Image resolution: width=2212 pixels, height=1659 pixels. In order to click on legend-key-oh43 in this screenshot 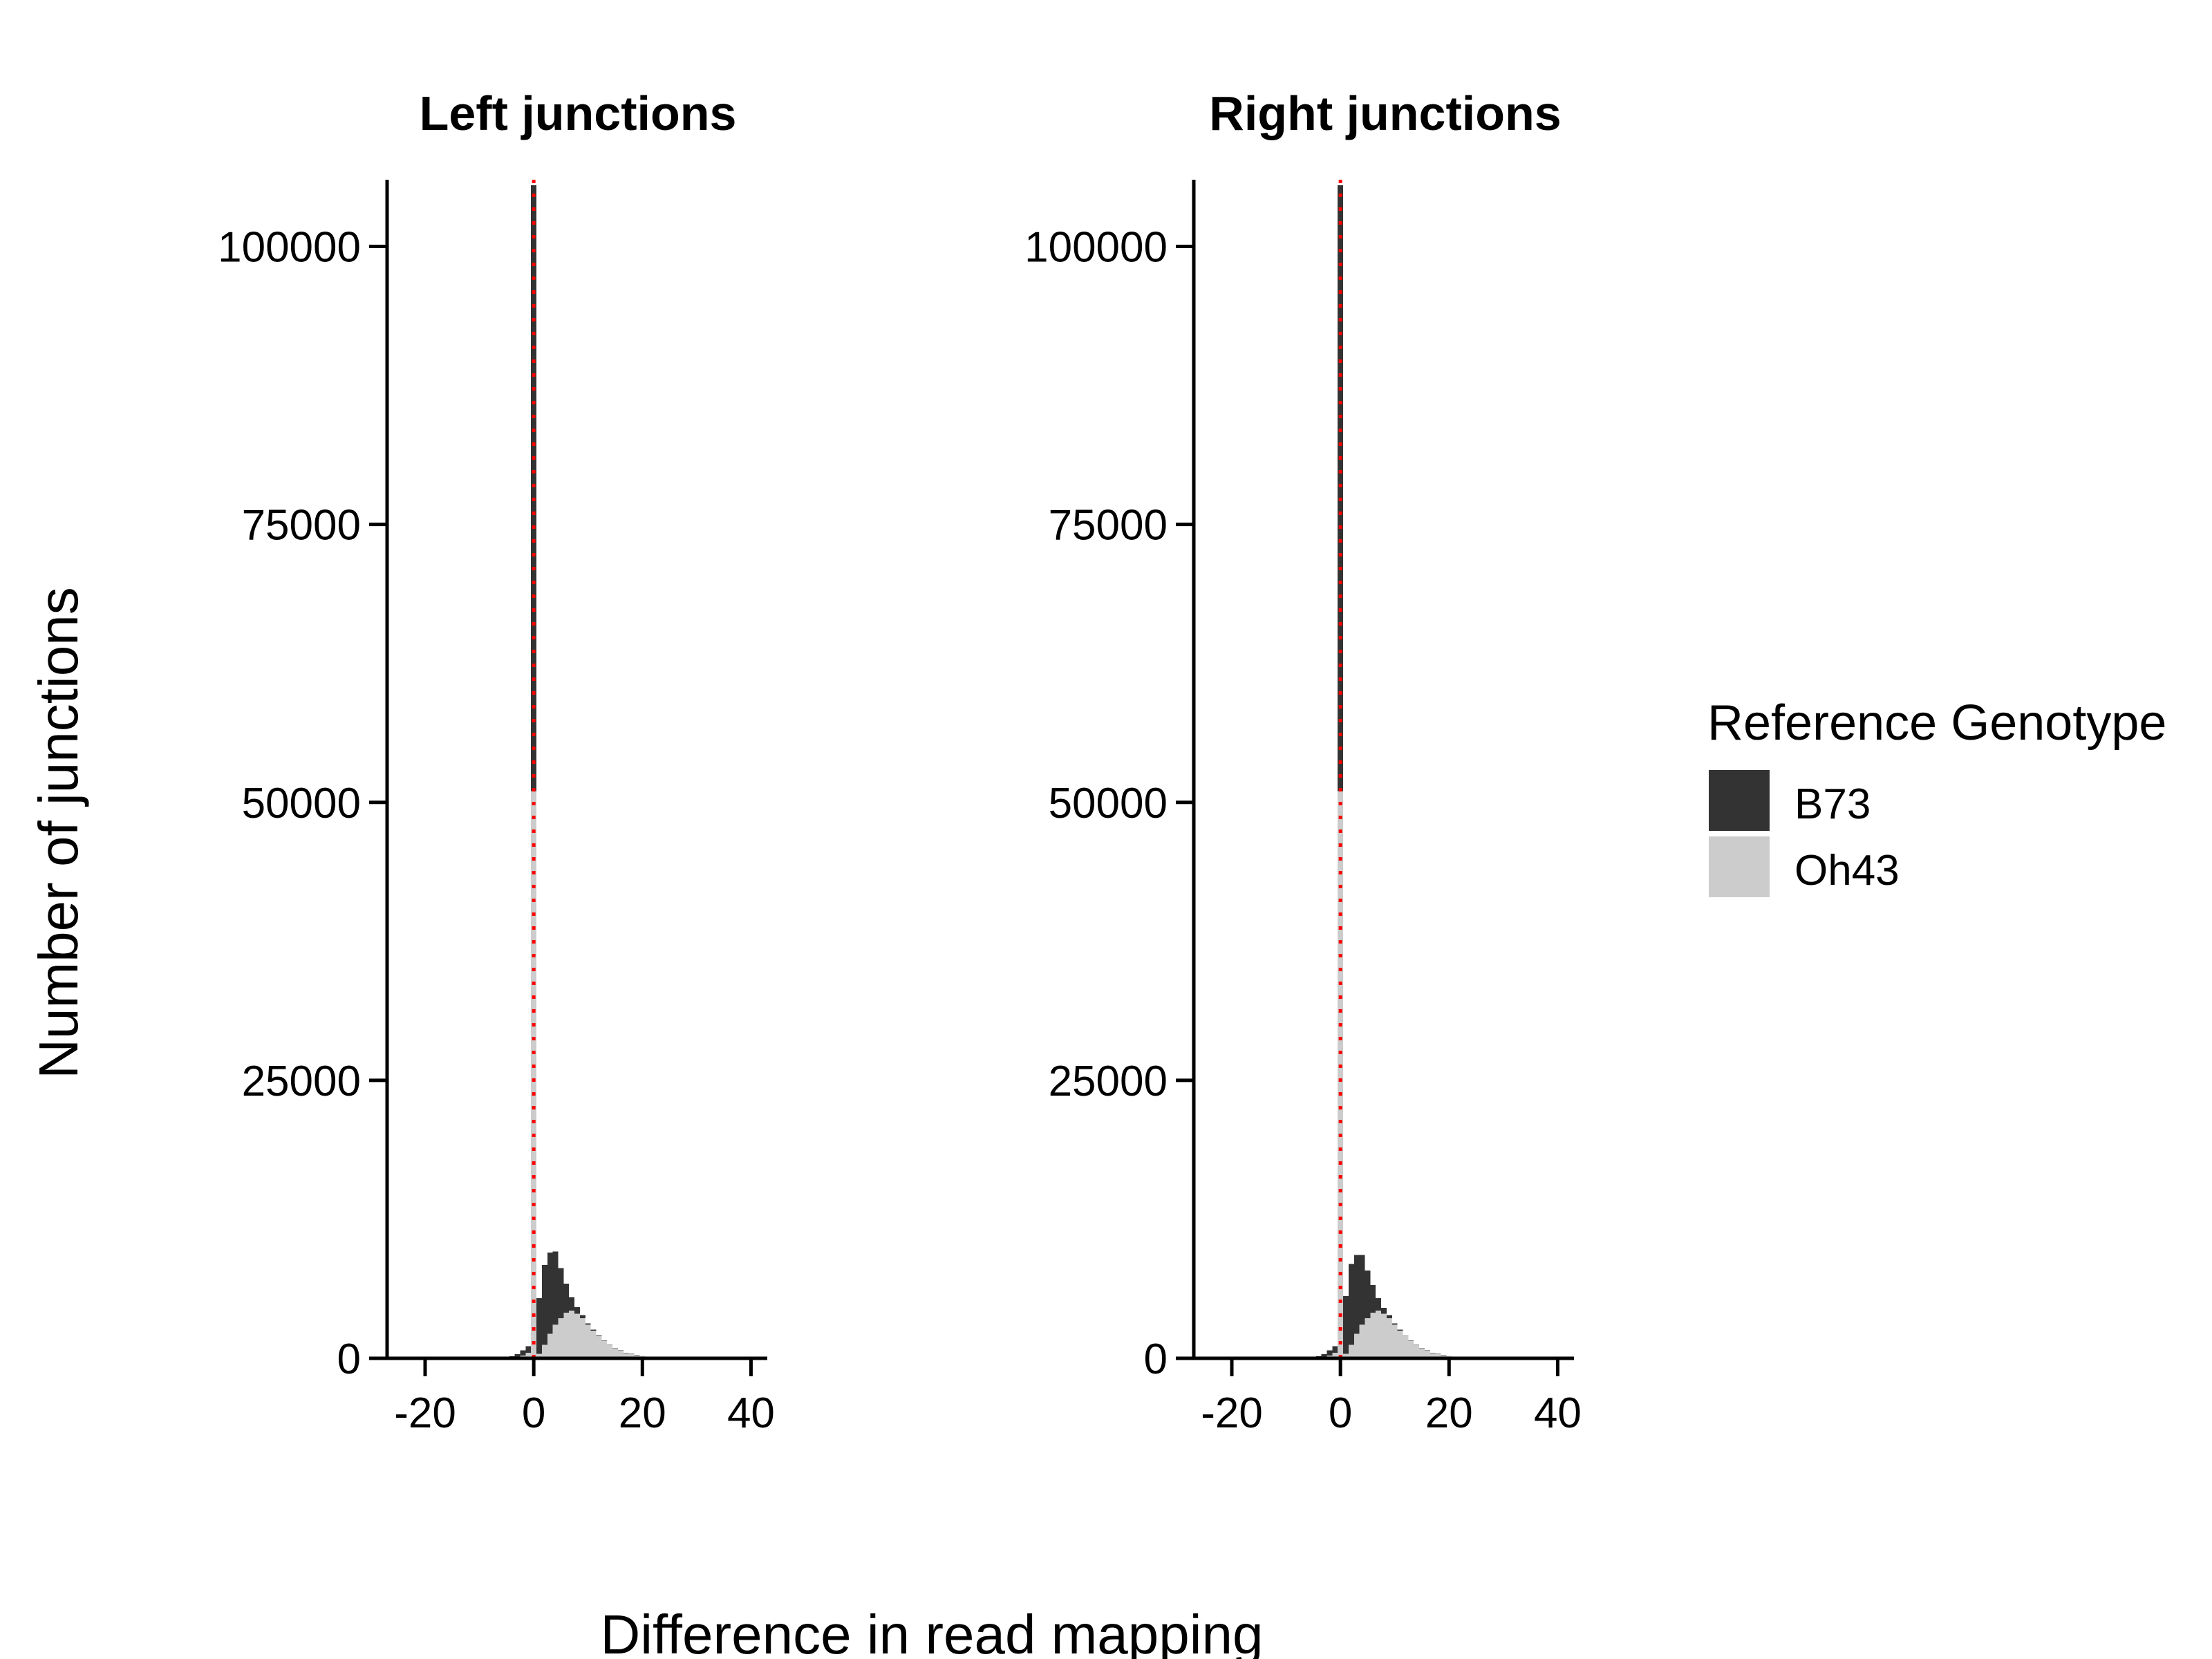, I will do `click(1740, 866)`.